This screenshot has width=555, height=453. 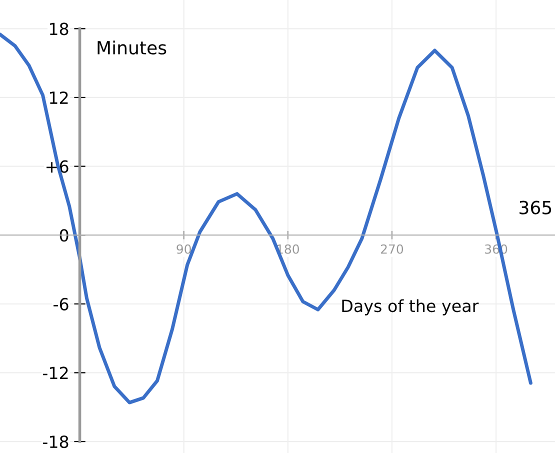 What do you see at coordinates (536, 207) in the screenshot?
I see `annotation: 365` at bounding box center [536, 207].